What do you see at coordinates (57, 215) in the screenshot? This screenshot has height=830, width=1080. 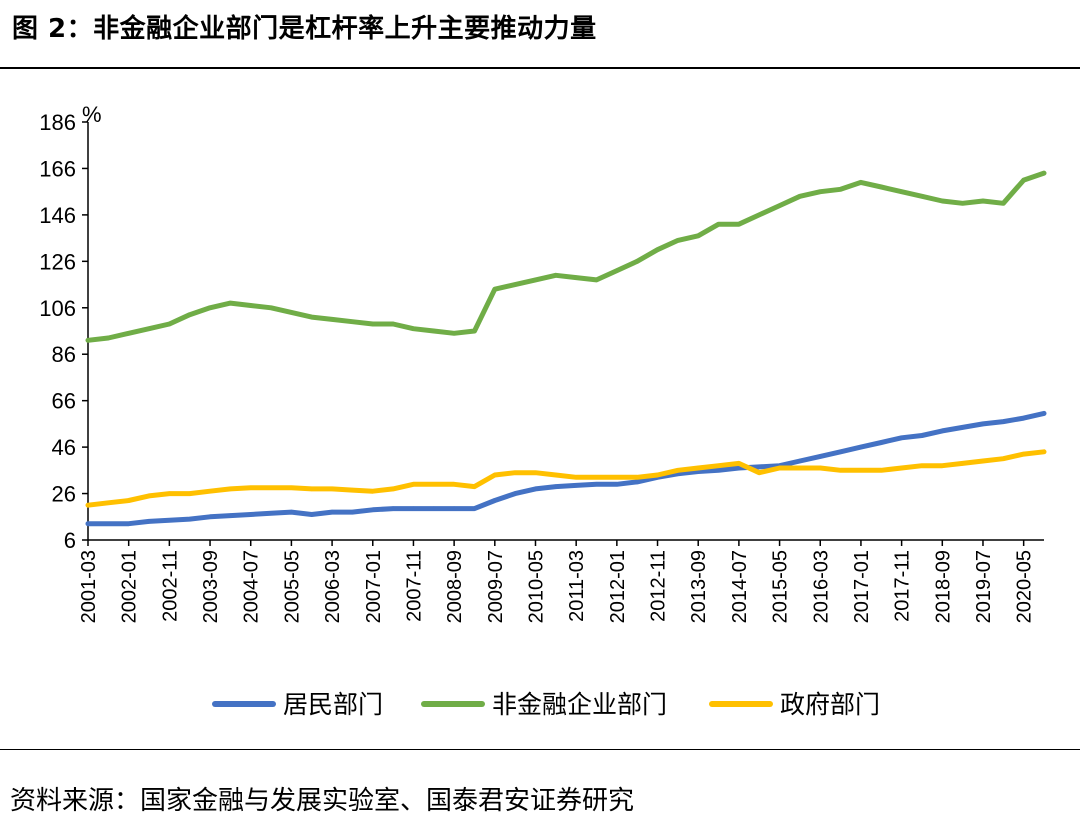 I see `y-tick-label-146: 146` at bounding box center [57, 215].